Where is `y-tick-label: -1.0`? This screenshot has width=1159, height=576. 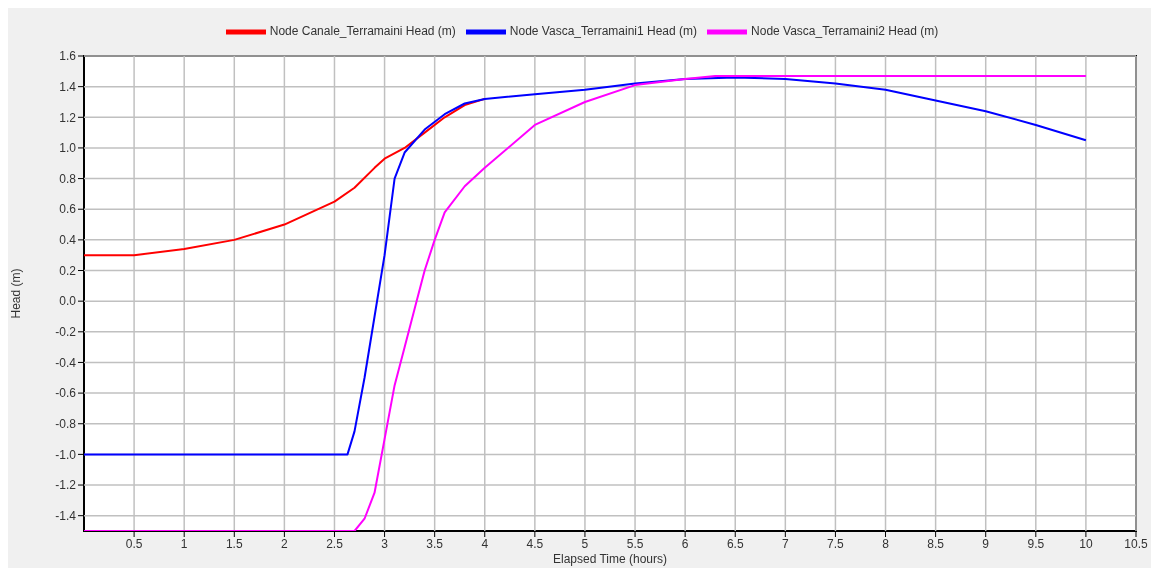
y-tick-label: -1.0 is located at coordinates (66, 454).